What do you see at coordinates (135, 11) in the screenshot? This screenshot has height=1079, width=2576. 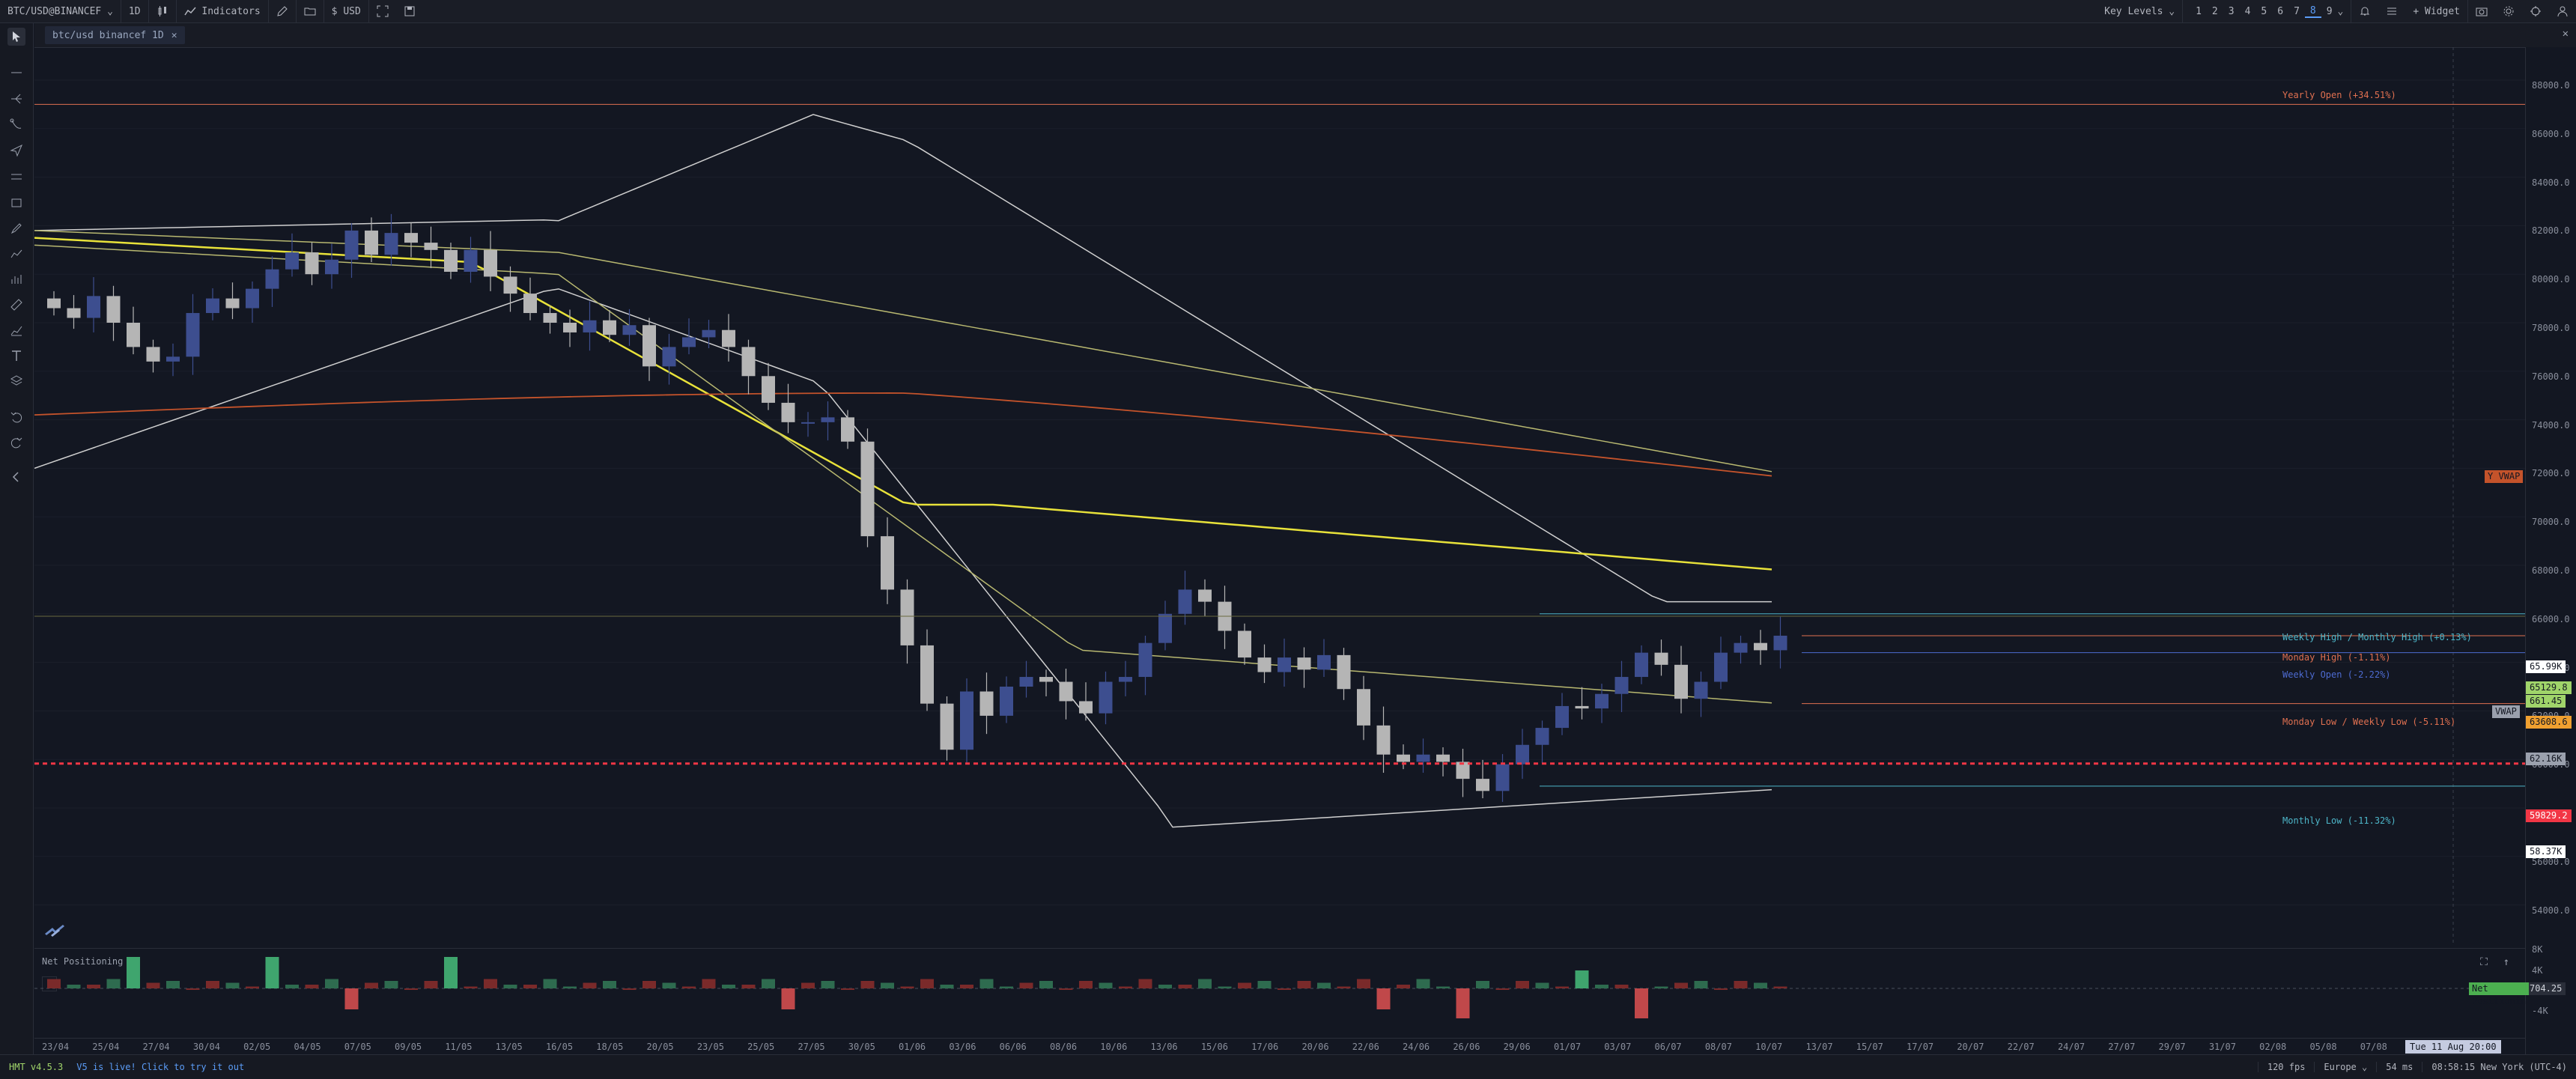 I see `interval-selector: 1D` at bounding box center [135, 11].